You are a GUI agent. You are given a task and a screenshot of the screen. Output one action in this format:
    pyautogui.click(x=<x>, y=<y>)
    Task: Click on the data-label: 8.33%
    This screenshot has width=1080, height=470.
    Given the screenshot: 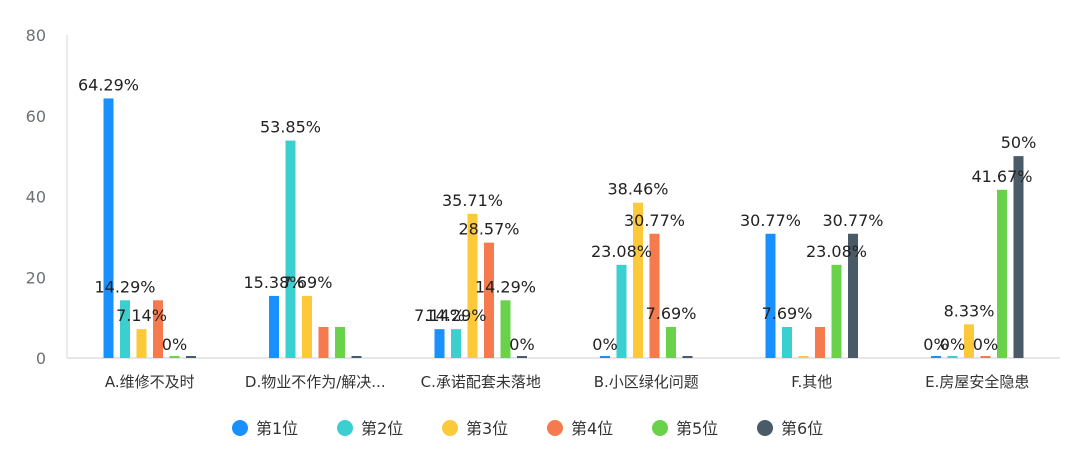 What is the action you would take?
    pyautogui.click(x=969, y=310)
    